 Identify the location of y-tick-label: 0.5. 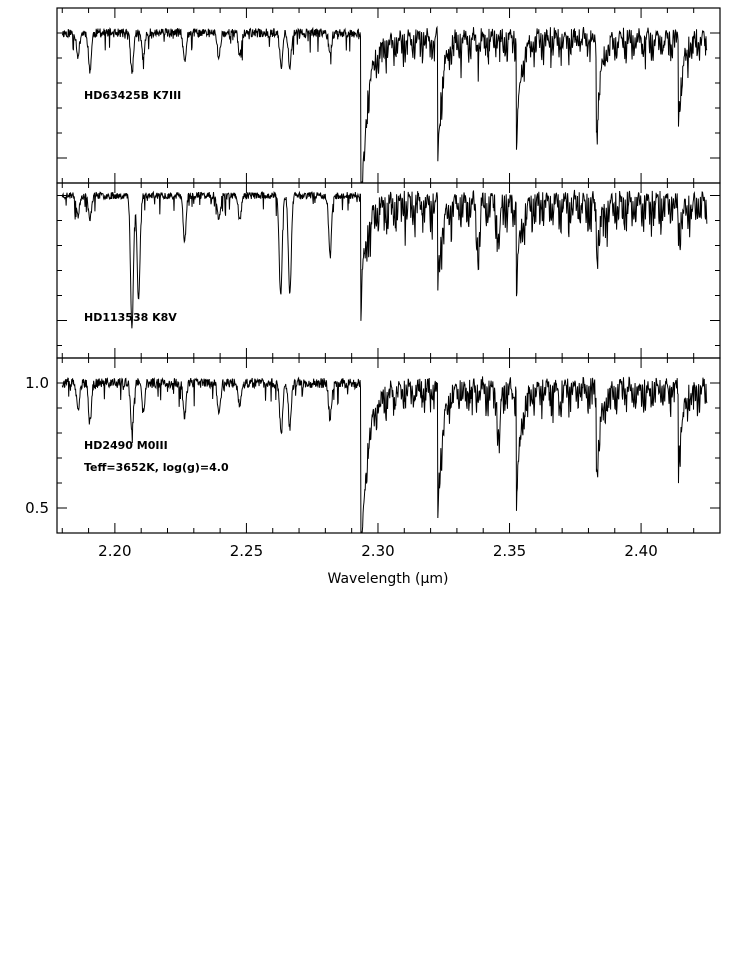
(37, 508).